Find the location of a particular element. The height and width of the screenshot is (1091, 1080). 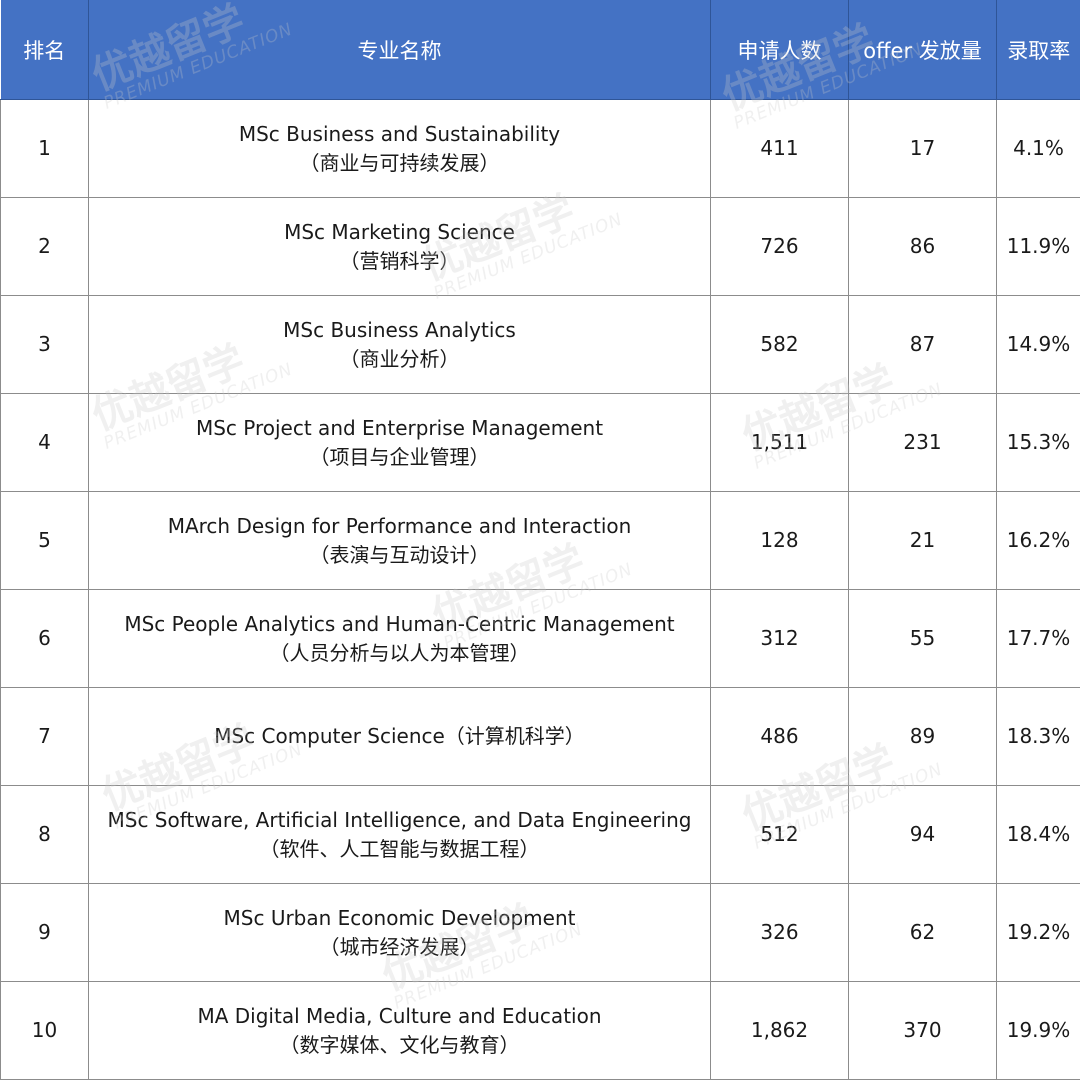

rank-cell: 3 is located at coordinates (44, 344).